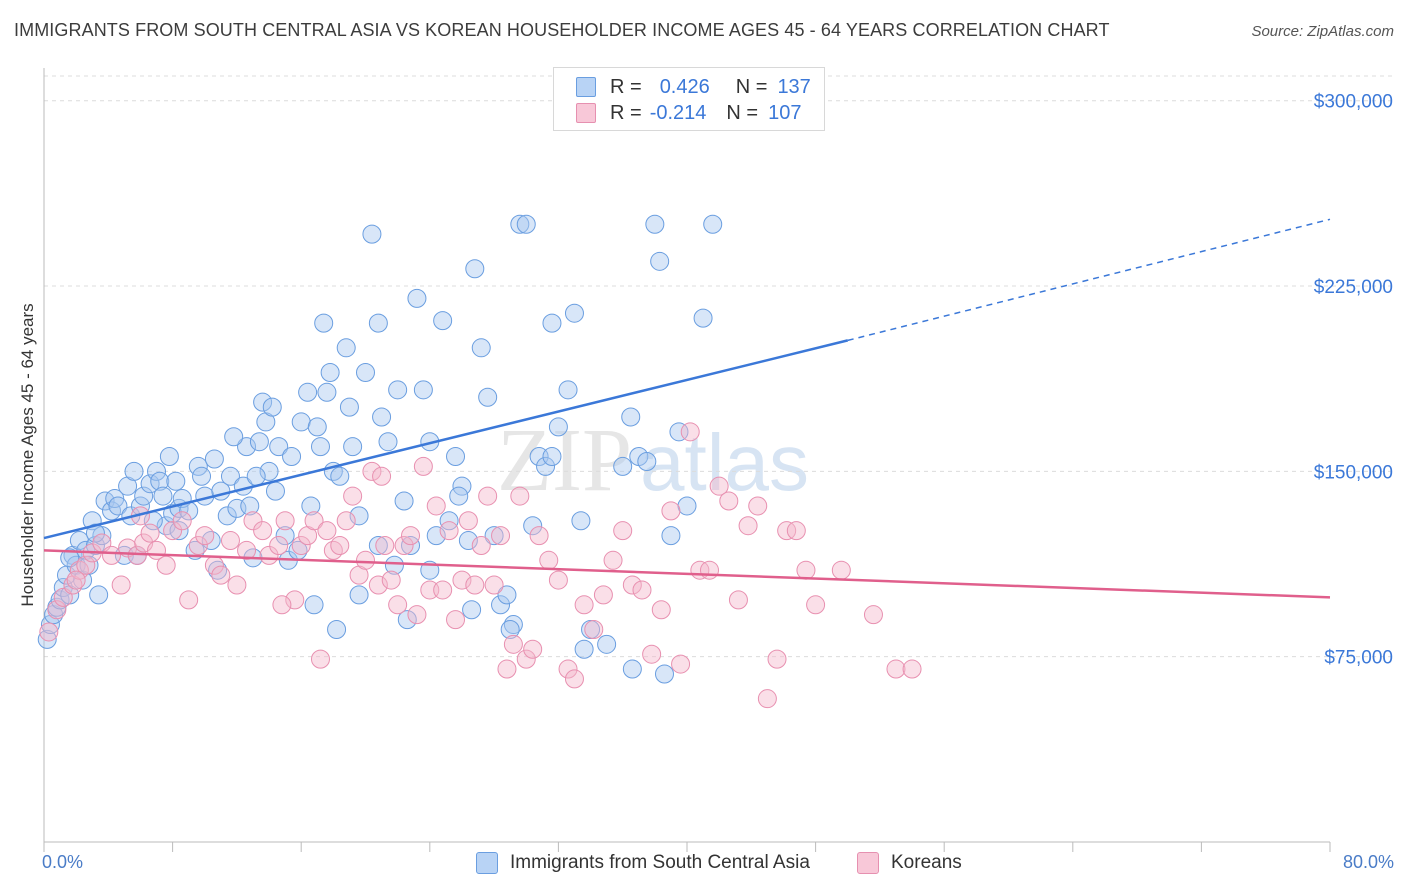  I want to click on watermark: ZIP atlas, so click(653, 460).